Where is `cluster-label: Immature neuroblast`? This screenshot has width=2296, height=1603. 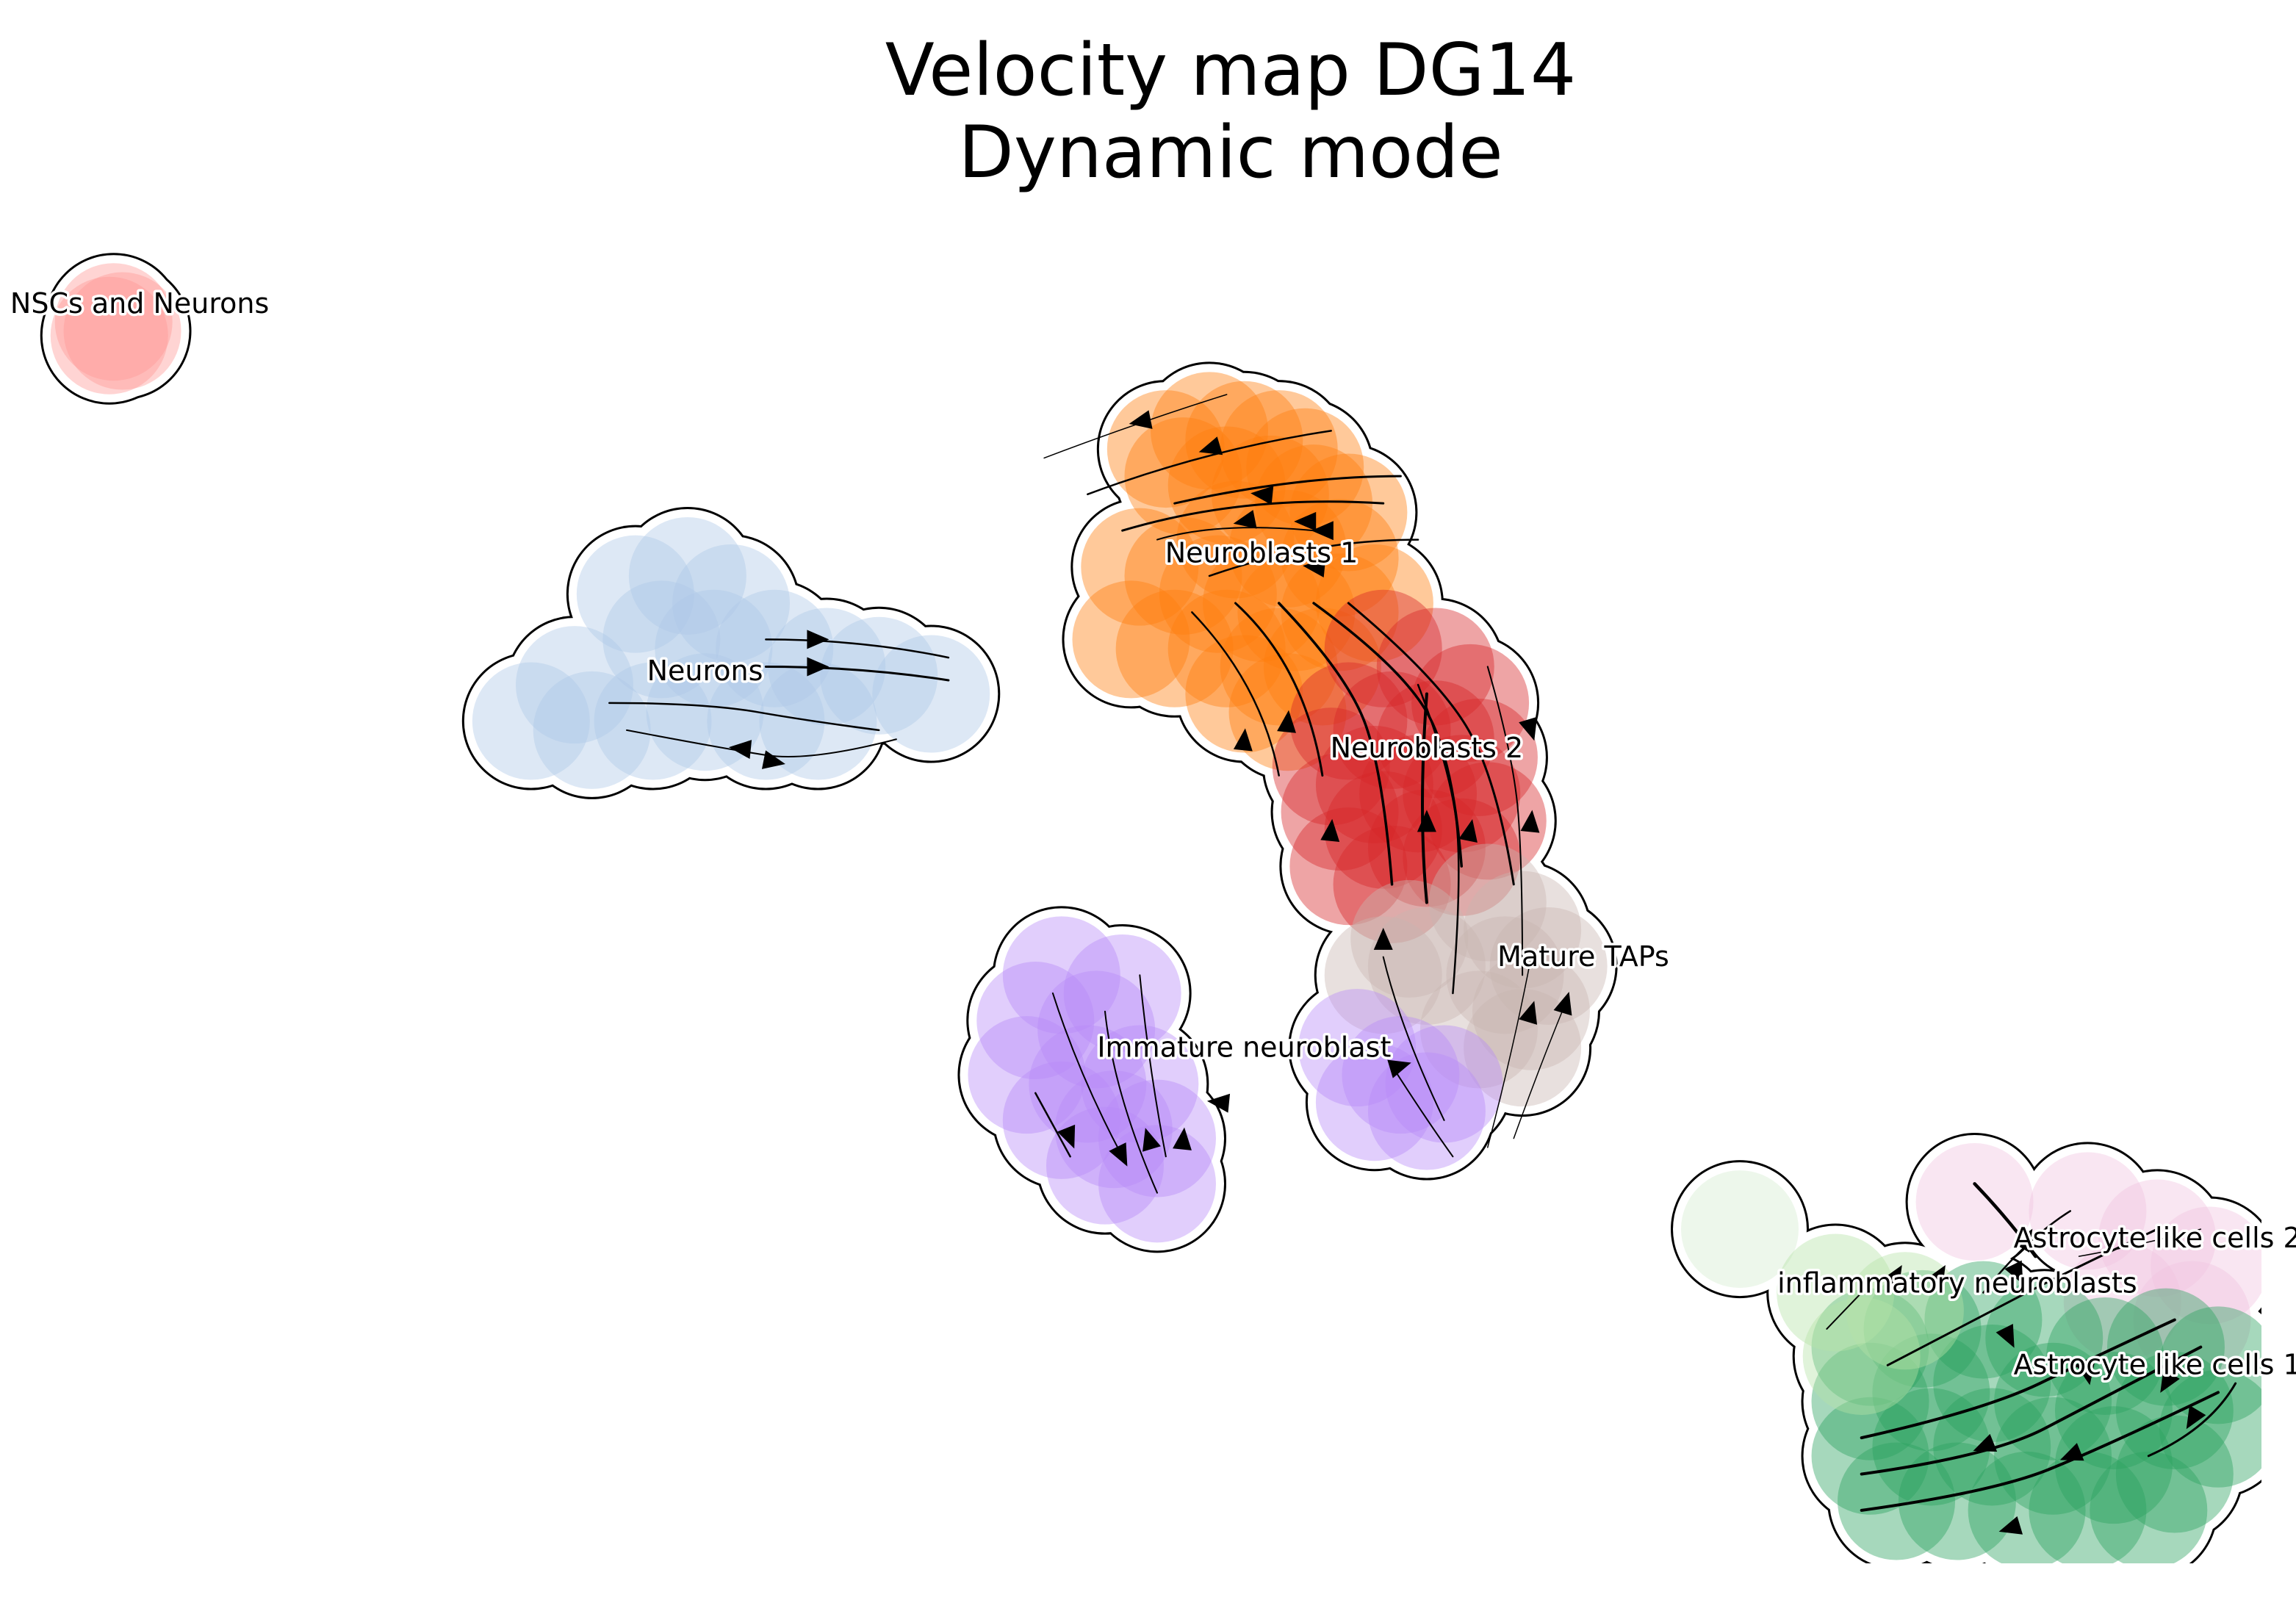
cluster-label: Immature neuroblast is located at coordinates (1244, 1047).